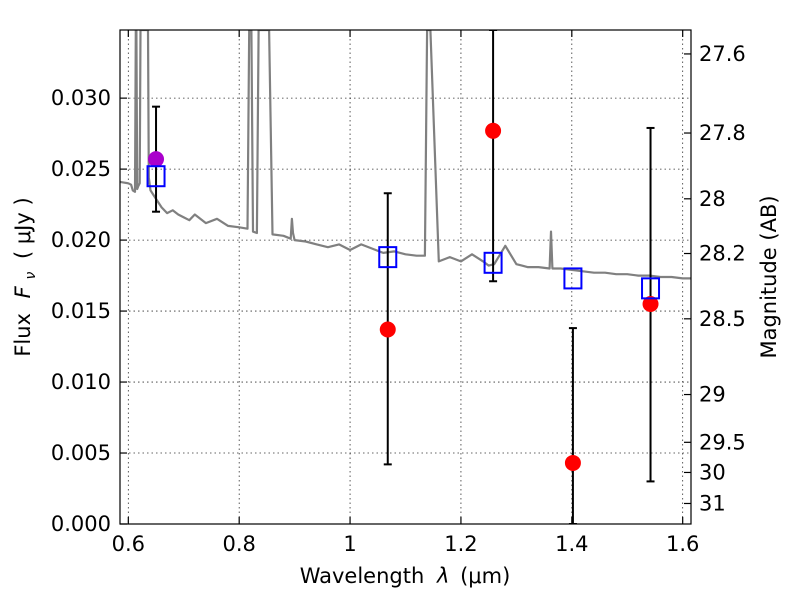 Image resolution: width=800 pixels, height=600 pixels. Describe the element at coordinates (238, 544) in the screenshot. I see `x-tick-label: 0.8` at that location.